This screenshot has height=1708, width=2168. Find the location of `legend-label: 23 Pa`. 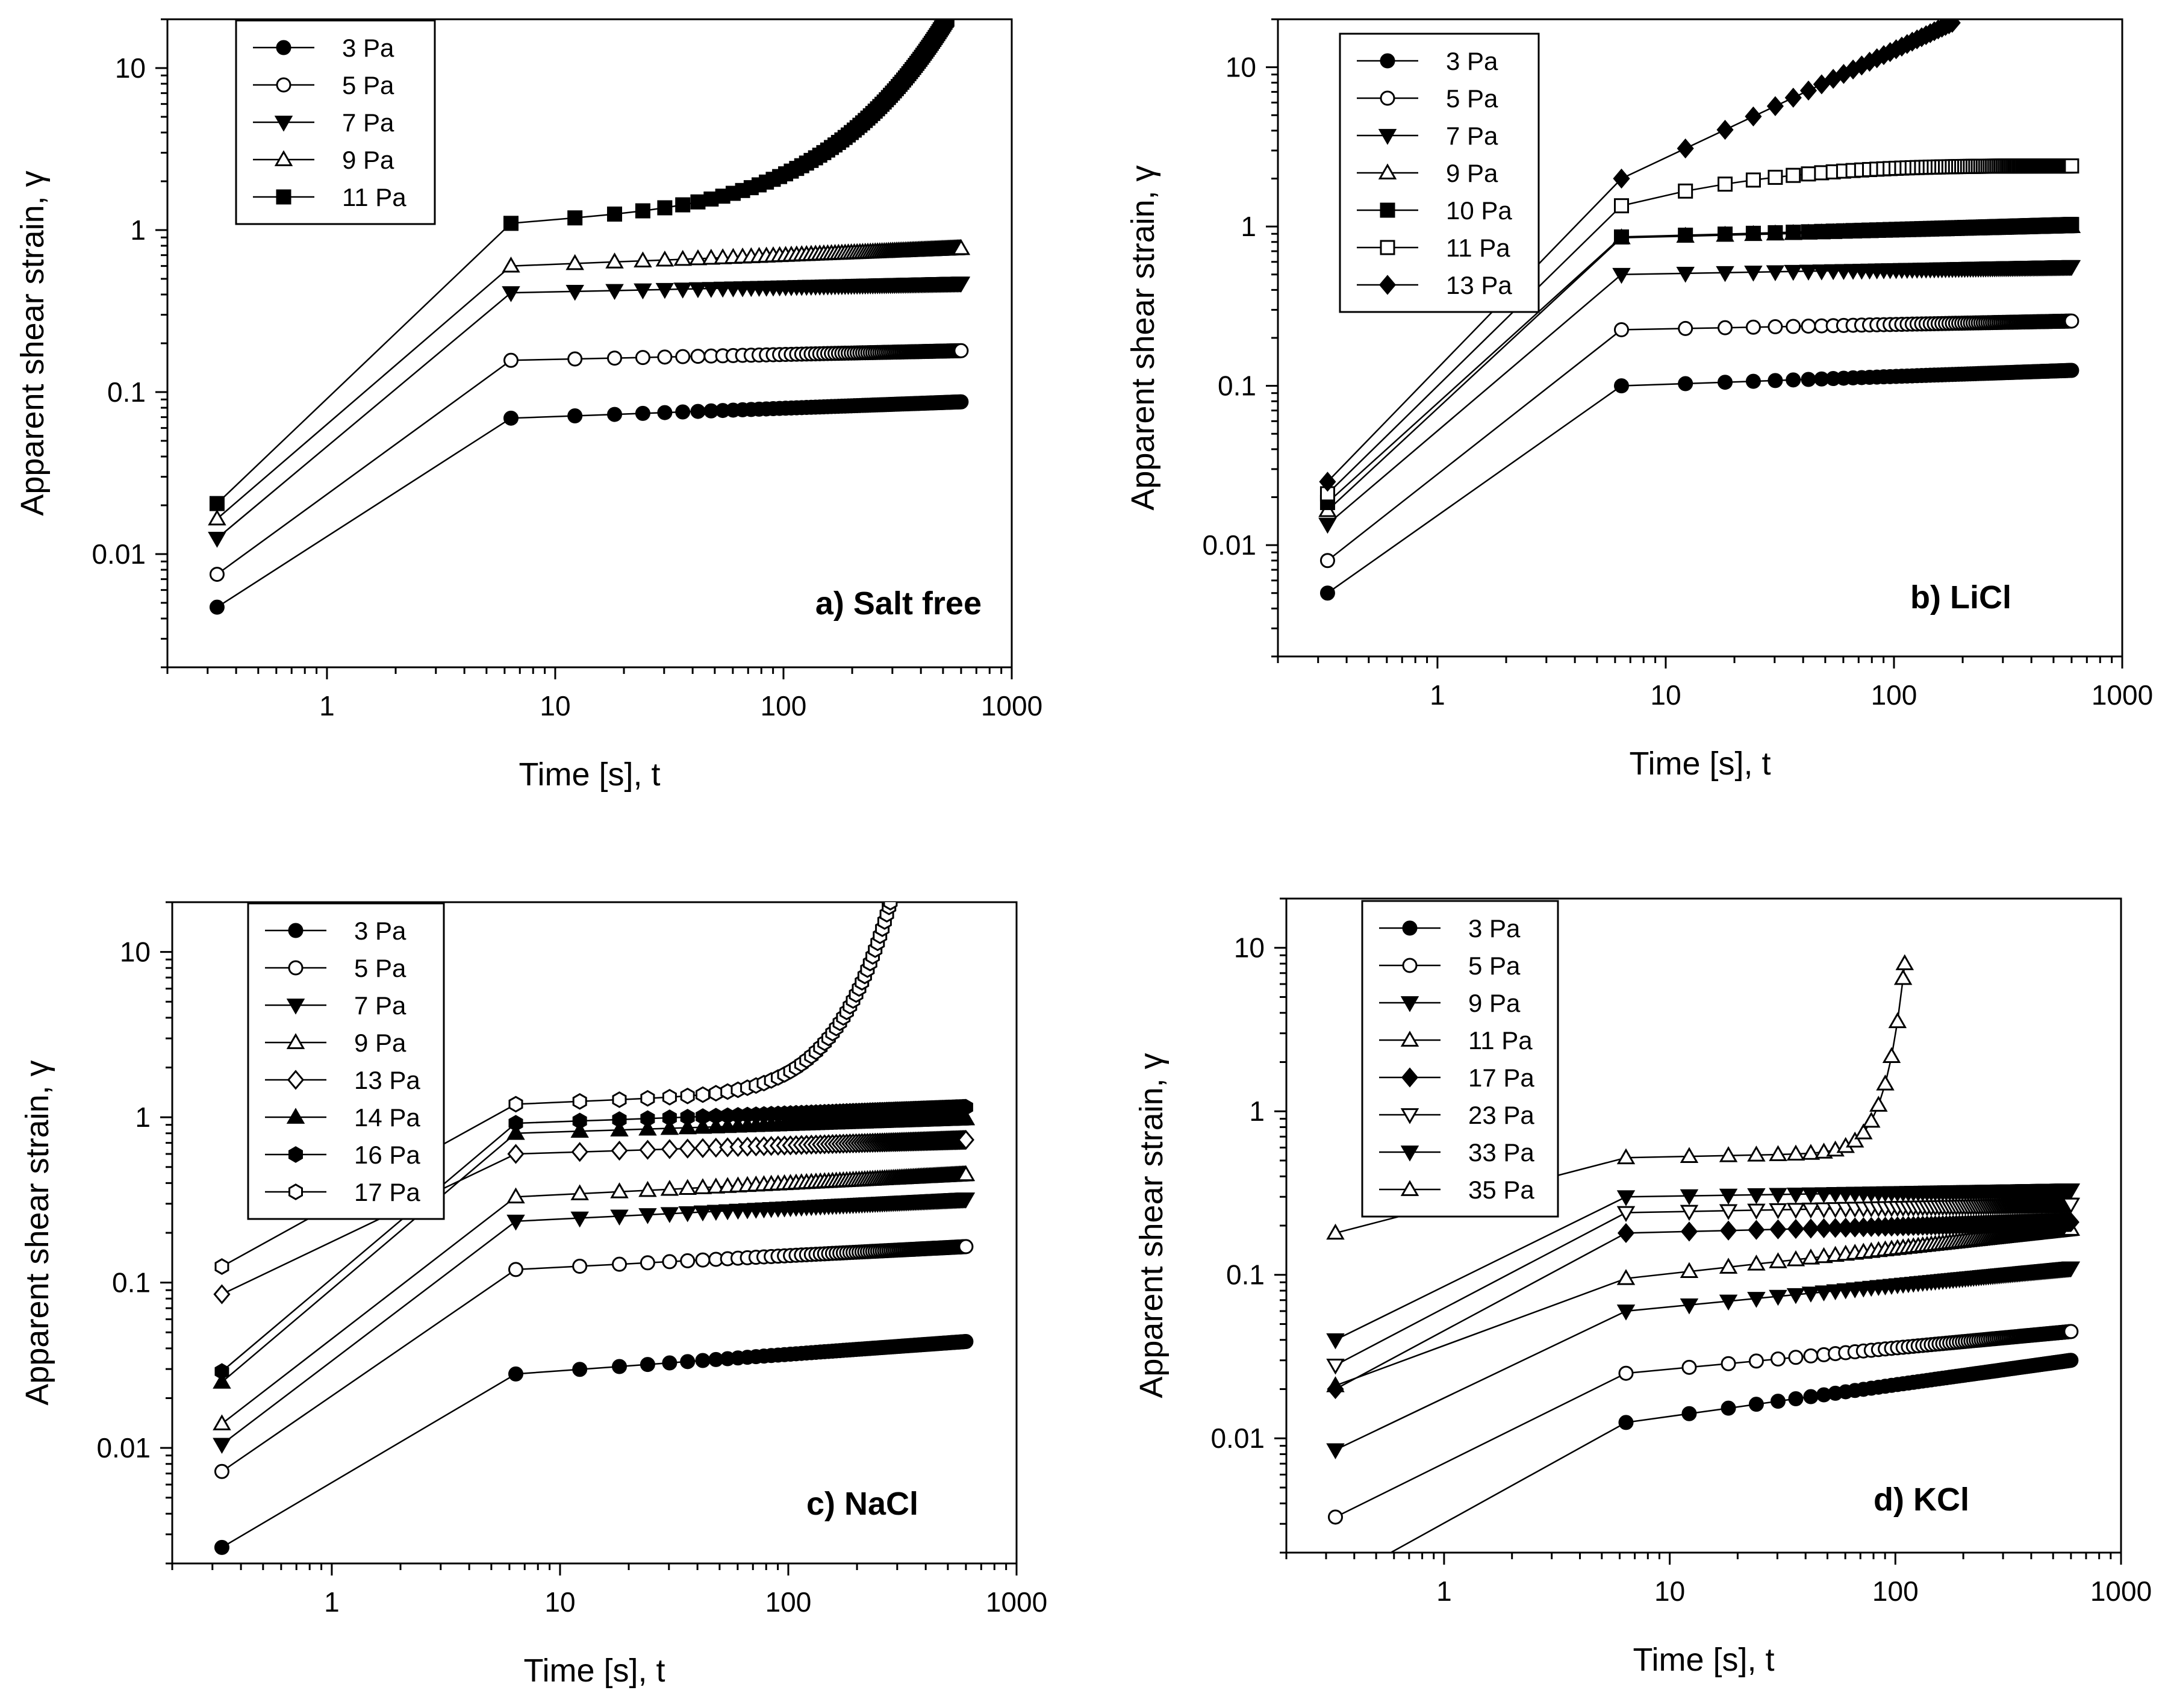

legend-label: 23 Pa is located at coordinates (1501, 1115).